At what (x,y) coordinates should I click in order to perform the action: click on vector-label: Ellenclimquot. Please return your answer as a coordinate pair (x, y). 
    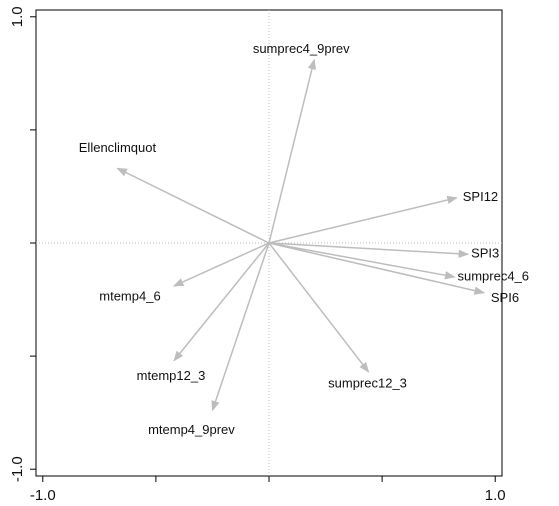
    Looking at the image, I should click on (118, 147).